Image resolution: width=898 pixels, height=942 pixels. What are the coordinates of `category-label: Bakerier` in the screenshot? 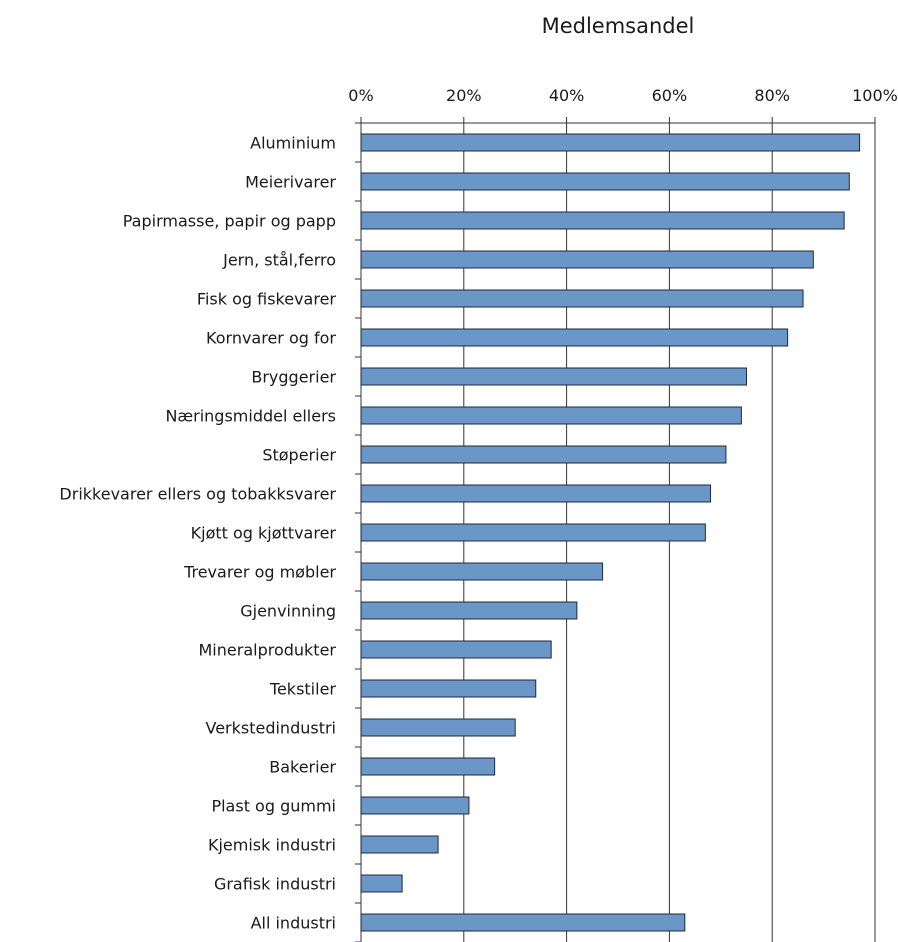 It's located at (302, 767).